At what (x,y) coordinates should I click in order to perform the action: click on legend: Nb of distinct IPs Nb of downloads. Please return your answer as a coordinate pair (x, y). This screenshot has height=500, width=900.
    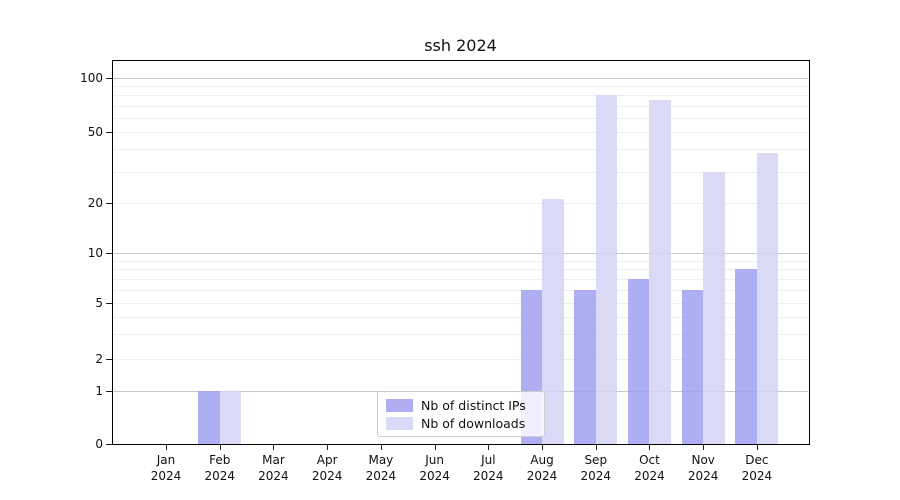
    Looking at the image, I should click on (461, 414).